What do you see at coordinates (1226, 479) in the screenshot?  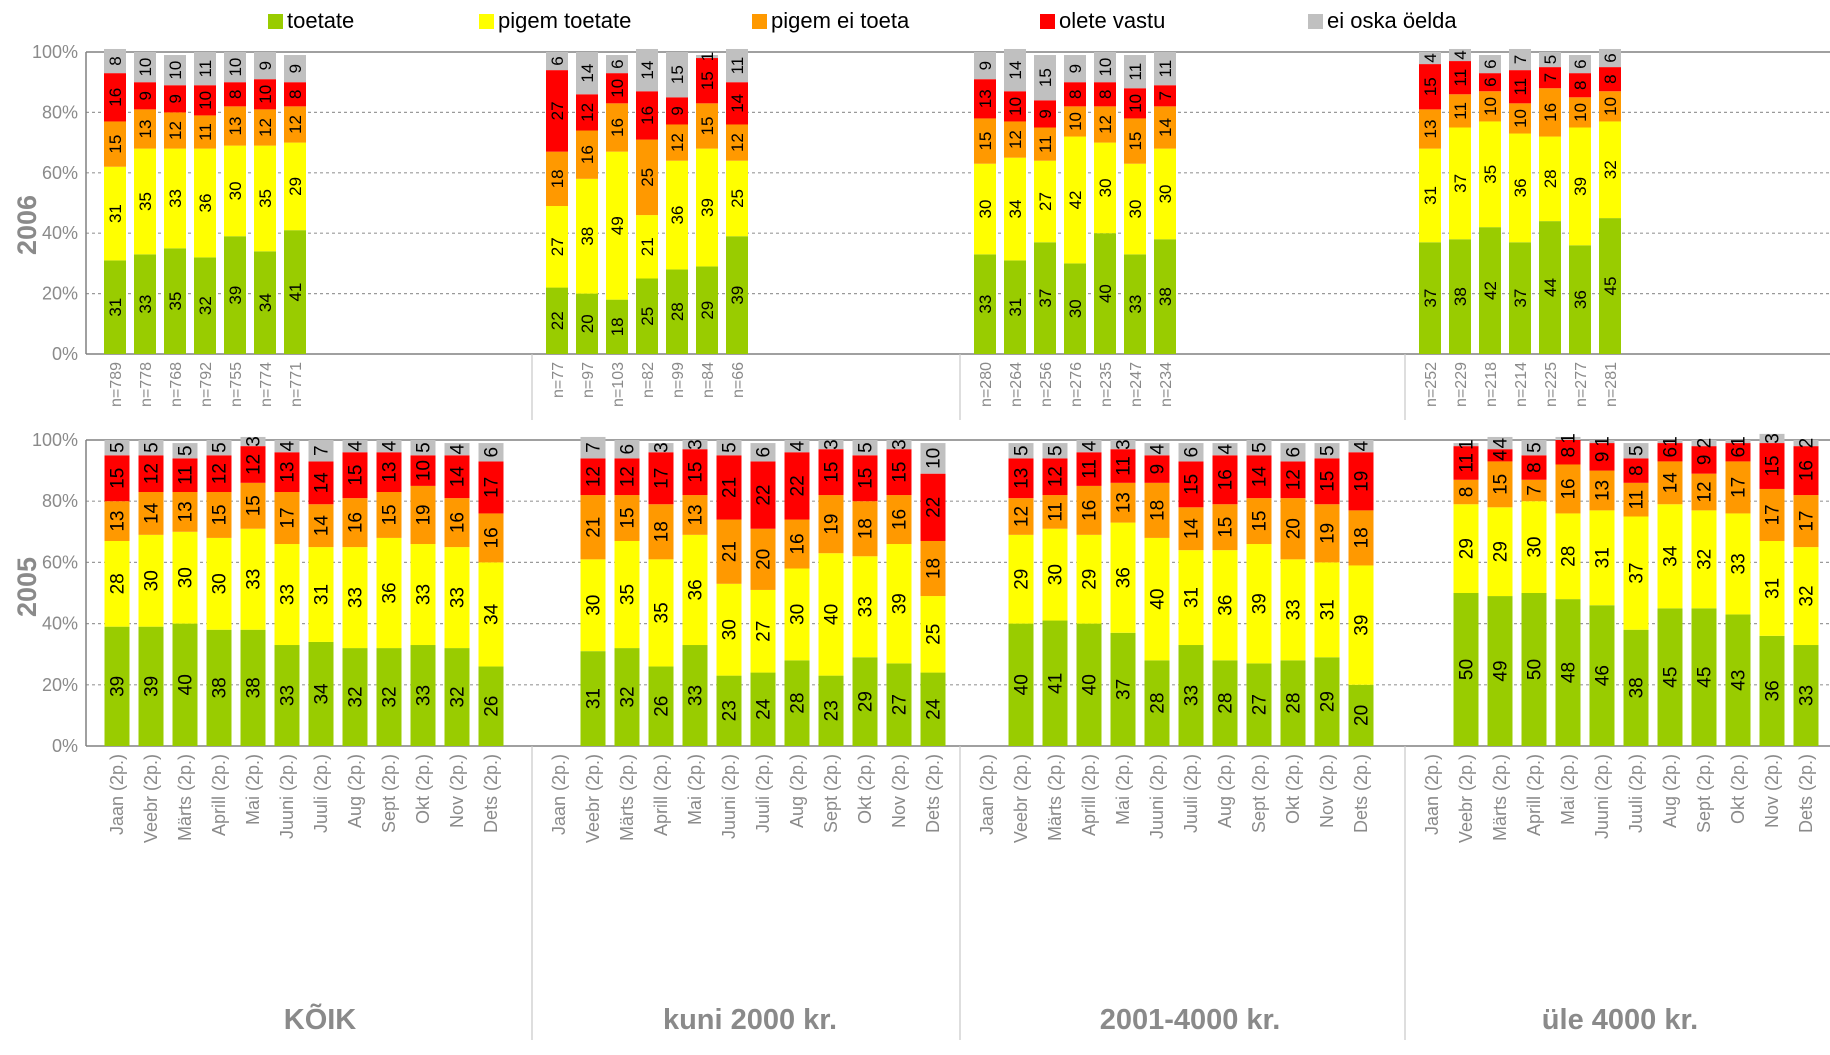 I see `data-label-2005: 16` at bounding box center [1226, 479].